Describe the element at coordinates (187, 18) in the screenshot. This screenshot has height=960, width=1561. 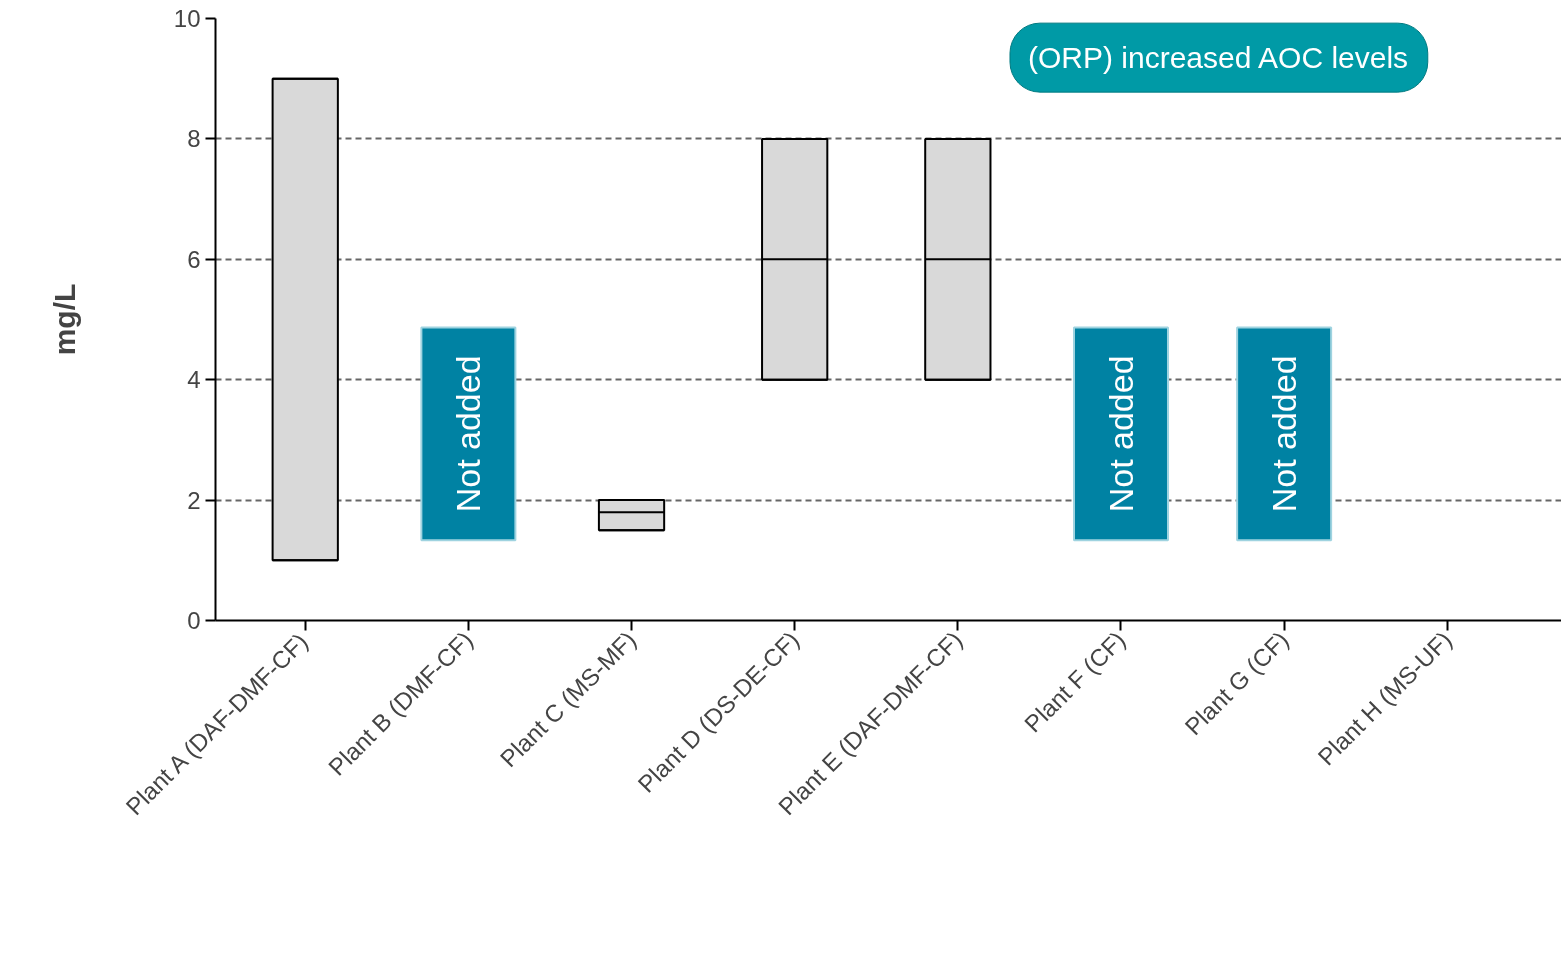
I see `y-tick-label: 10` at that location.